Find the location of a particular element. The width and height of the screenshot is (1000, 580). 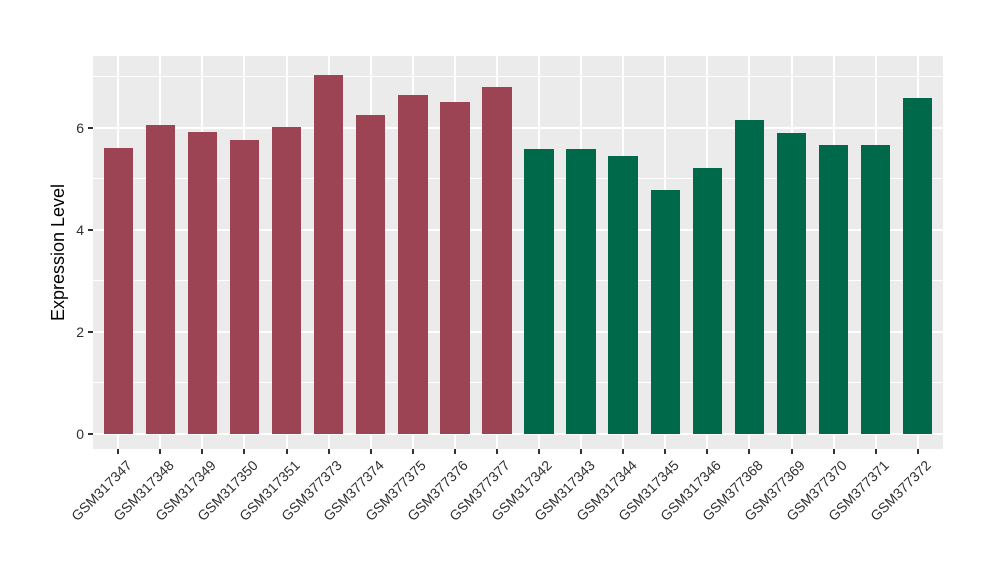

y-axis-title-wrap: Expression Level is located at coordinates (59, 252).